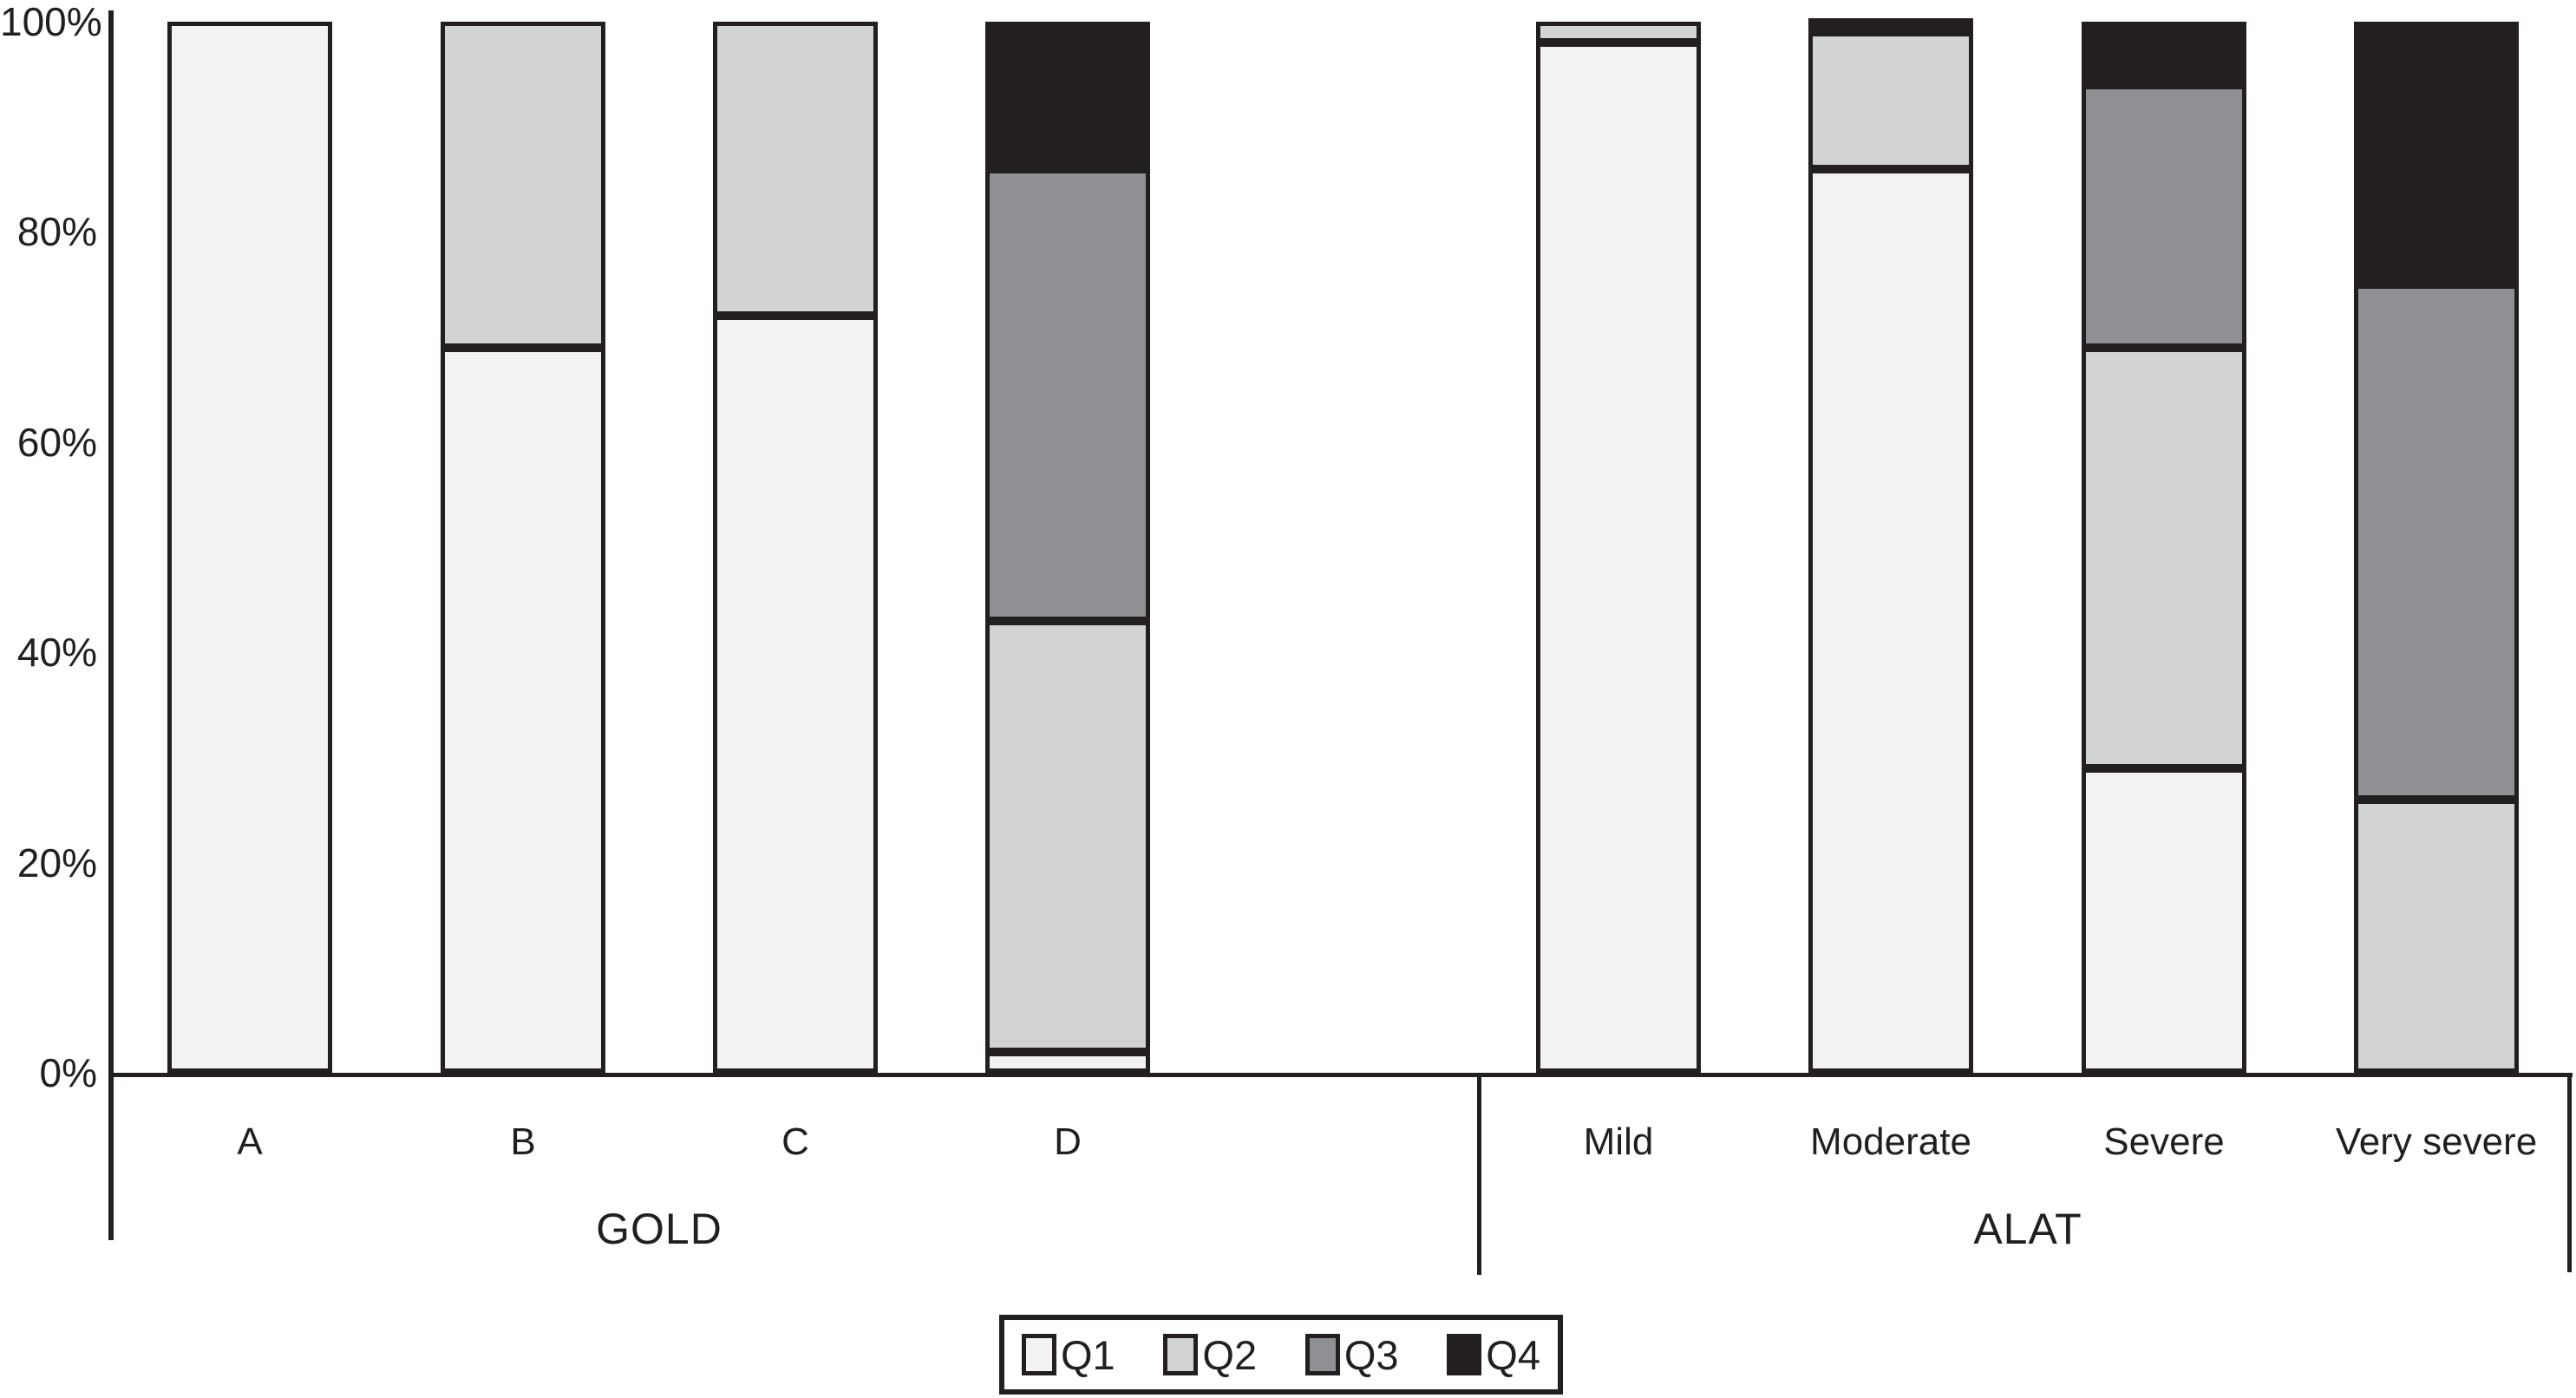  Describe the element at coordinates (2436, 1141) in the screenshot. I see `category-label-very-severe: Very severe` at that location.